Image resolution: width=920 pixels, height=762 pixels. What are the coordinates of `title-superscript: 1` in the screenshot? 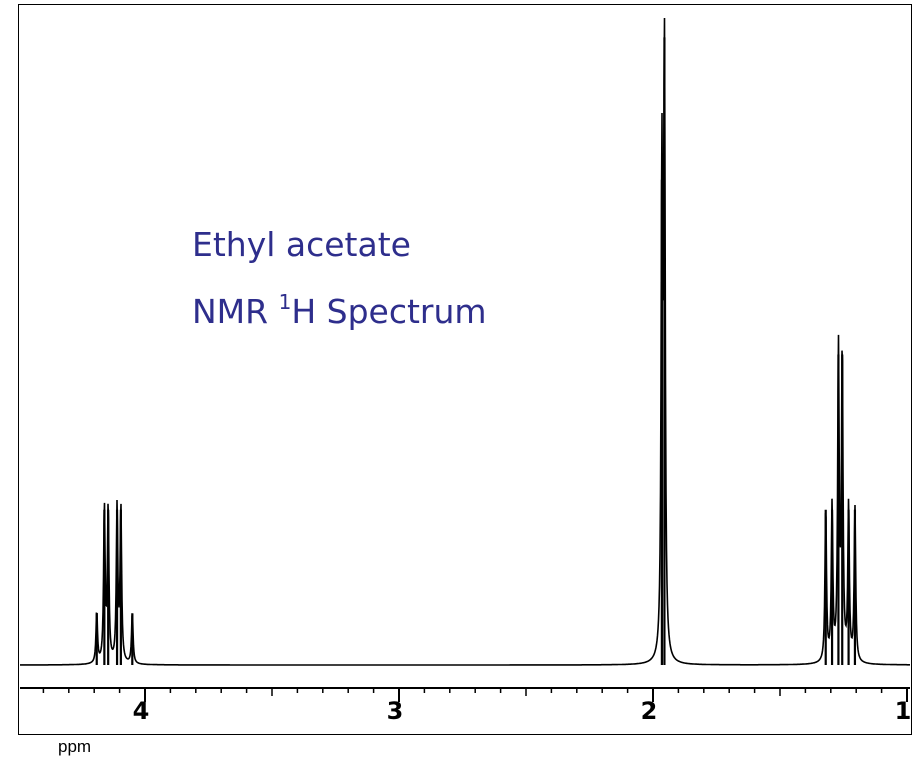 It's located at (285, 302).